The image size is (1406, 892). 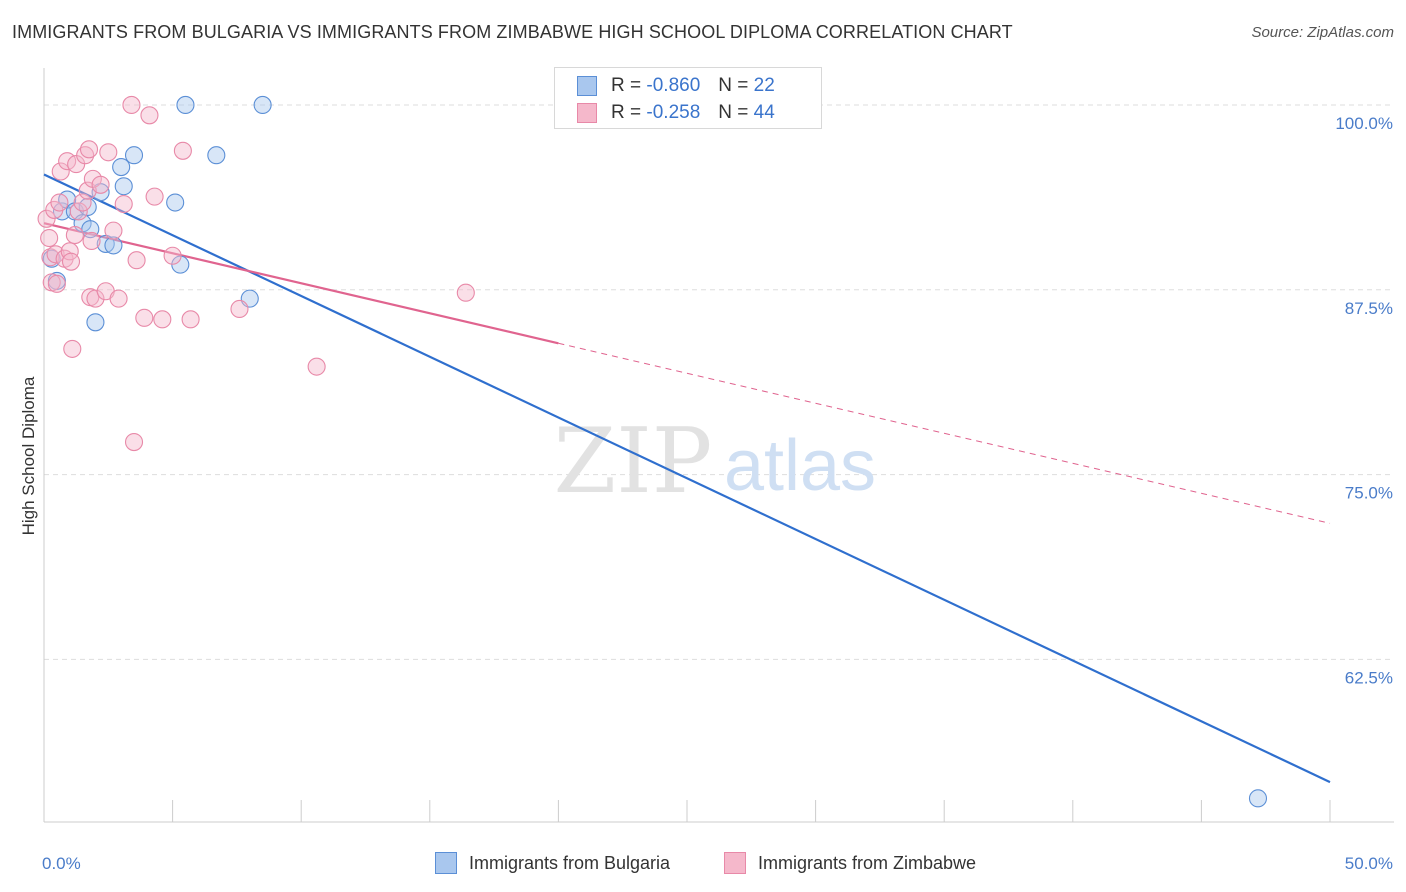 What do you see at coordinates (764, 85) in the screenshot?
I see `n-value: 22` at bounding box center [764, 85].